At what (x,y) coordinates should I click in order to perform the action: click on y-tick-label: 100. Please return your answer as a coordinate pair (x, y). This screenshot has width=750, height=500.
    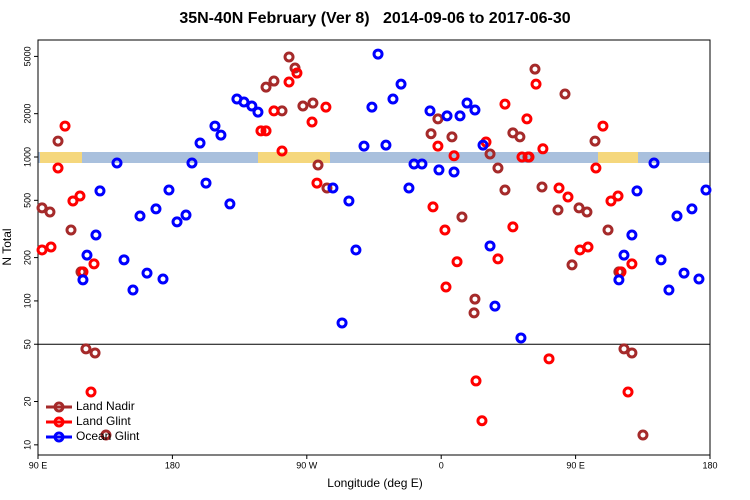
    Looking at the image, I should click on (27, 300).